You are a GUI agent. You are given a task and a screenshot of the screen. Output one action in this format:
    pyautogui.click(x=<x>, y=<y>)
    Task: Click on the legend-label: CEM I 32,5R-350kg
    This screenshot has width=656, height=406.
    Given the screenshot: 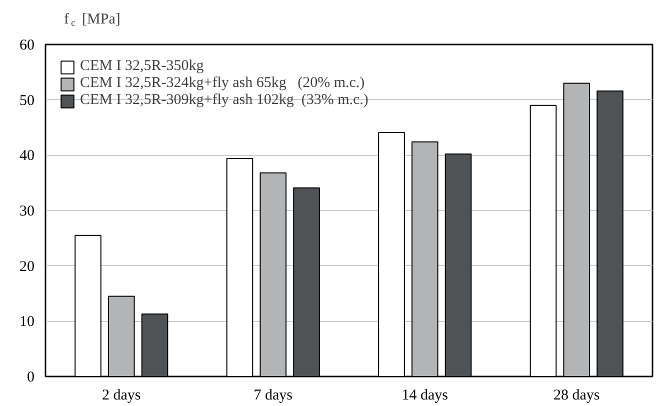 What is the action you would take?
    pyautogui.click(x=142, y=66)
    